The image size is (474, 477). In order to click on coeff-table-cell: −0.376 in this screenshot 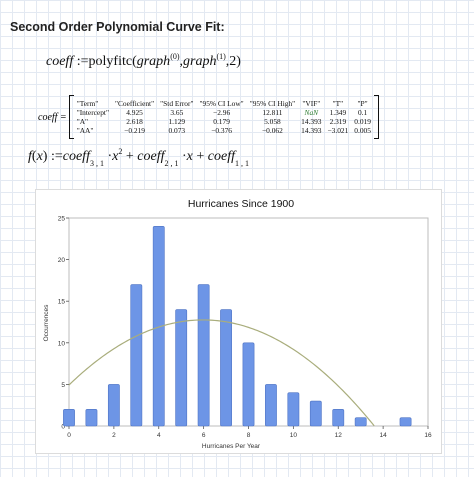, I will do `click(221, 130)`.